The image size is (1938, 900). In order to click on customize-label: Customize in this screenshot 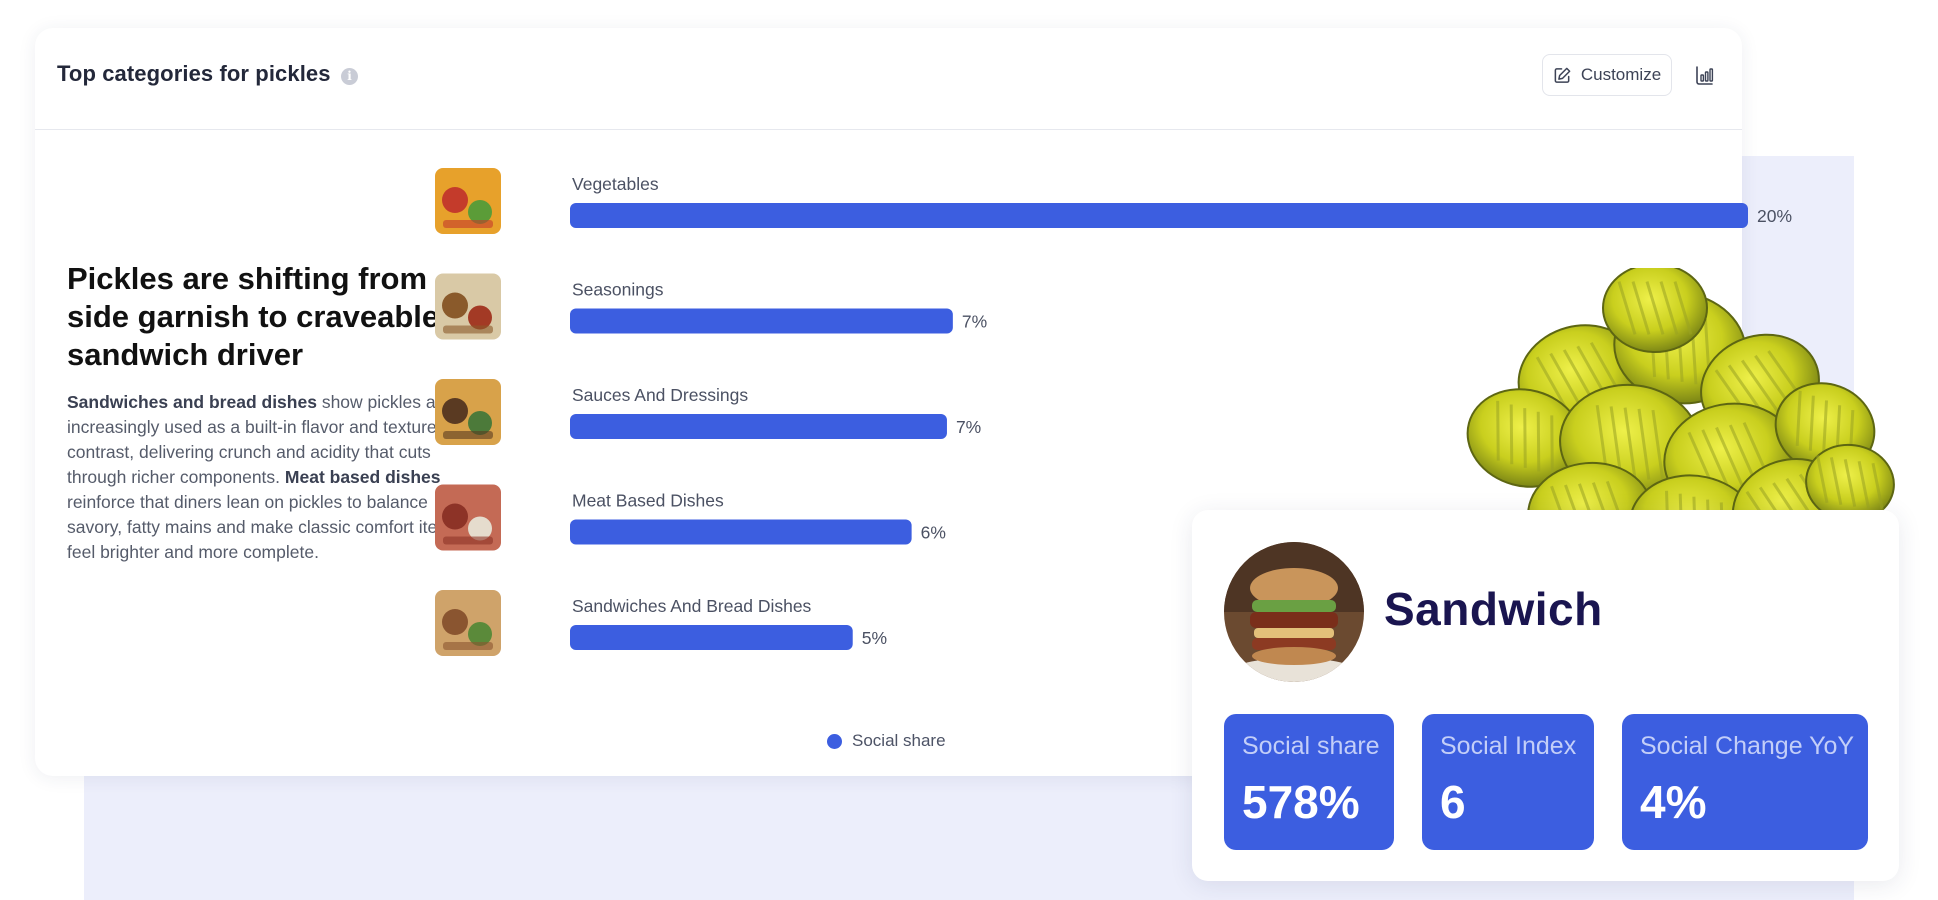, I will do `click(1621, 74)`.